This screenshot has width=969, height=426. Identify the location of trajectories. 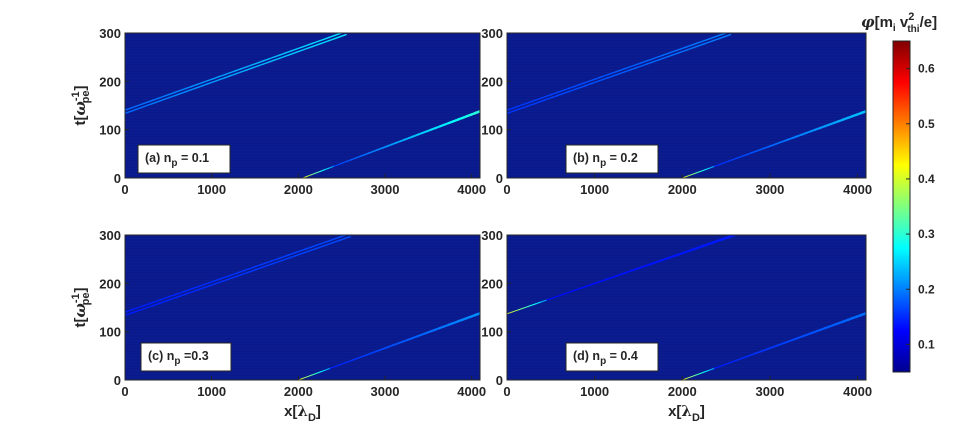
(302, 307).